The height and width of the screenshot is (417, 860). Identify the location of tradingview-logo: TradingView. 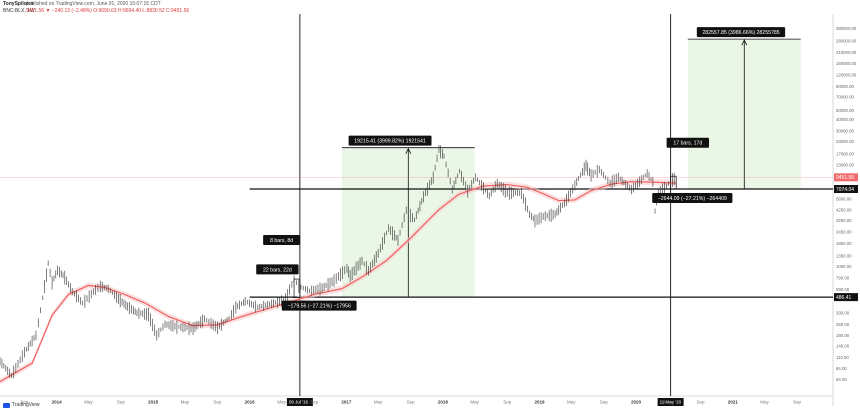
(21, 405).